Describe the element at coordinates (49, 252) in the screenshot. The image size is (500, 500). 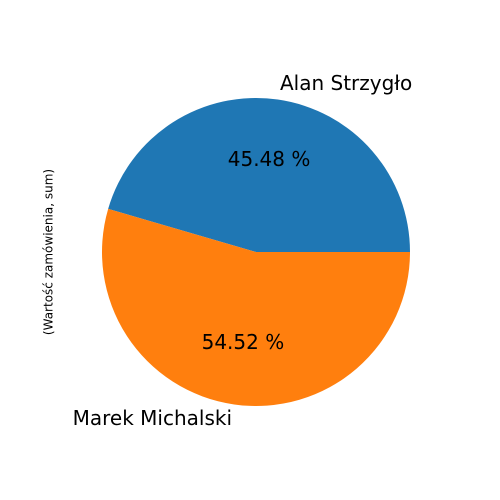
I see `y-axis-label: (Wartość zamówienia, sum)` at that location.